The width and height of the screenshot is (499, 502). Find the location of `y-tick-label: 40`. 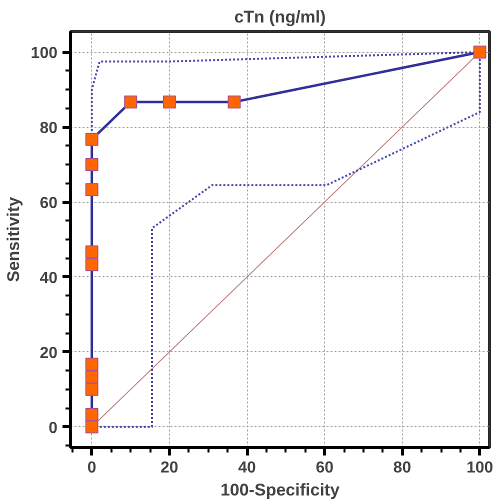

y-tick-label: 40 is located at coordinates (49, 278).